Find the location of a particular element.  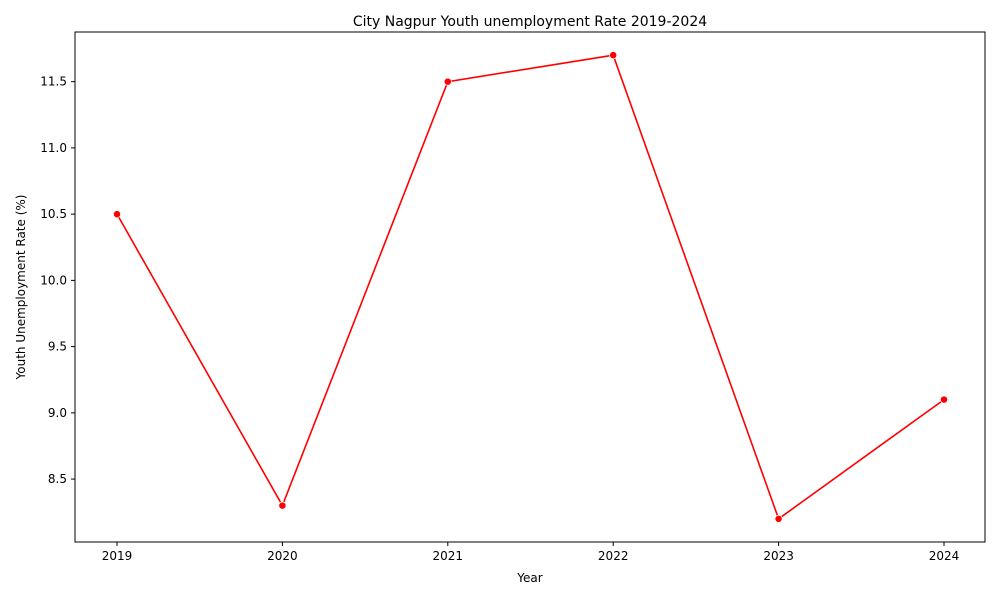

x-axis-ticks: 2019 2020 2021 2022 2023 2024 is located at coordinates (531, 552).